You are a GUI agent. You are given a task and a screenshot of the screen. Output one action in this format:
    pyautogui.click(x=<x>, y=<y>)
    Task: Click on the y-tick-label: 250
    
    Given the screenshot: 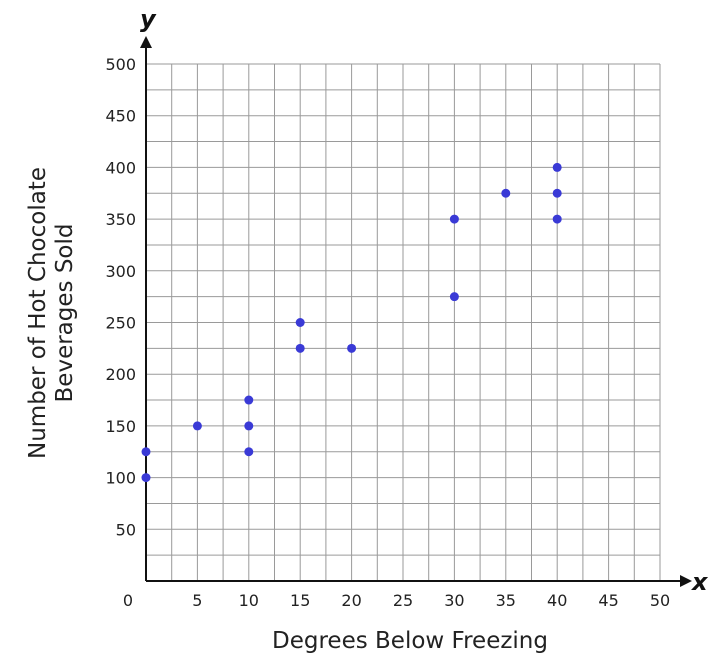 What is the action you would take?
    pyautogui.click(x=120, y=323)
    